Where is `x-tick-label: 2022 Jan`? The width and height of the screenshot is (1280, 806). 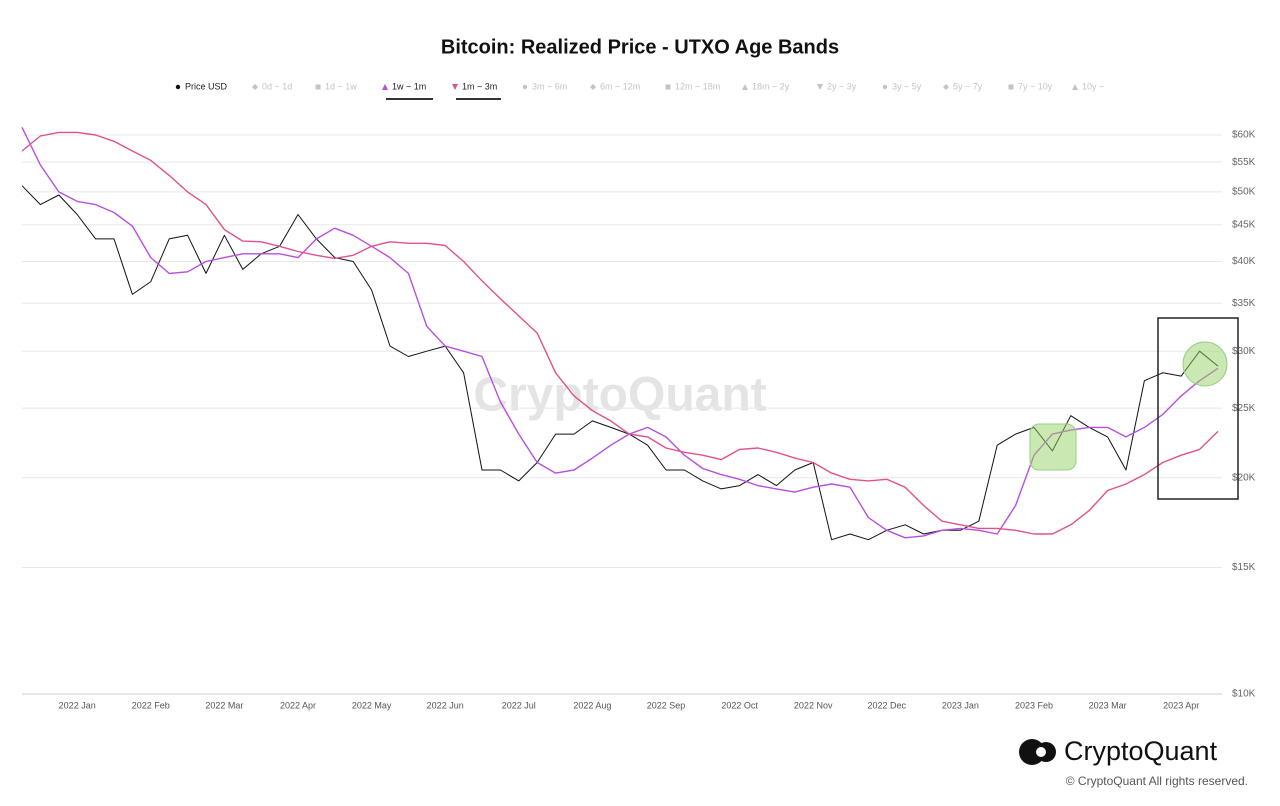 x-tick-label: 2022 Jan is located at coordinates (77, 705).